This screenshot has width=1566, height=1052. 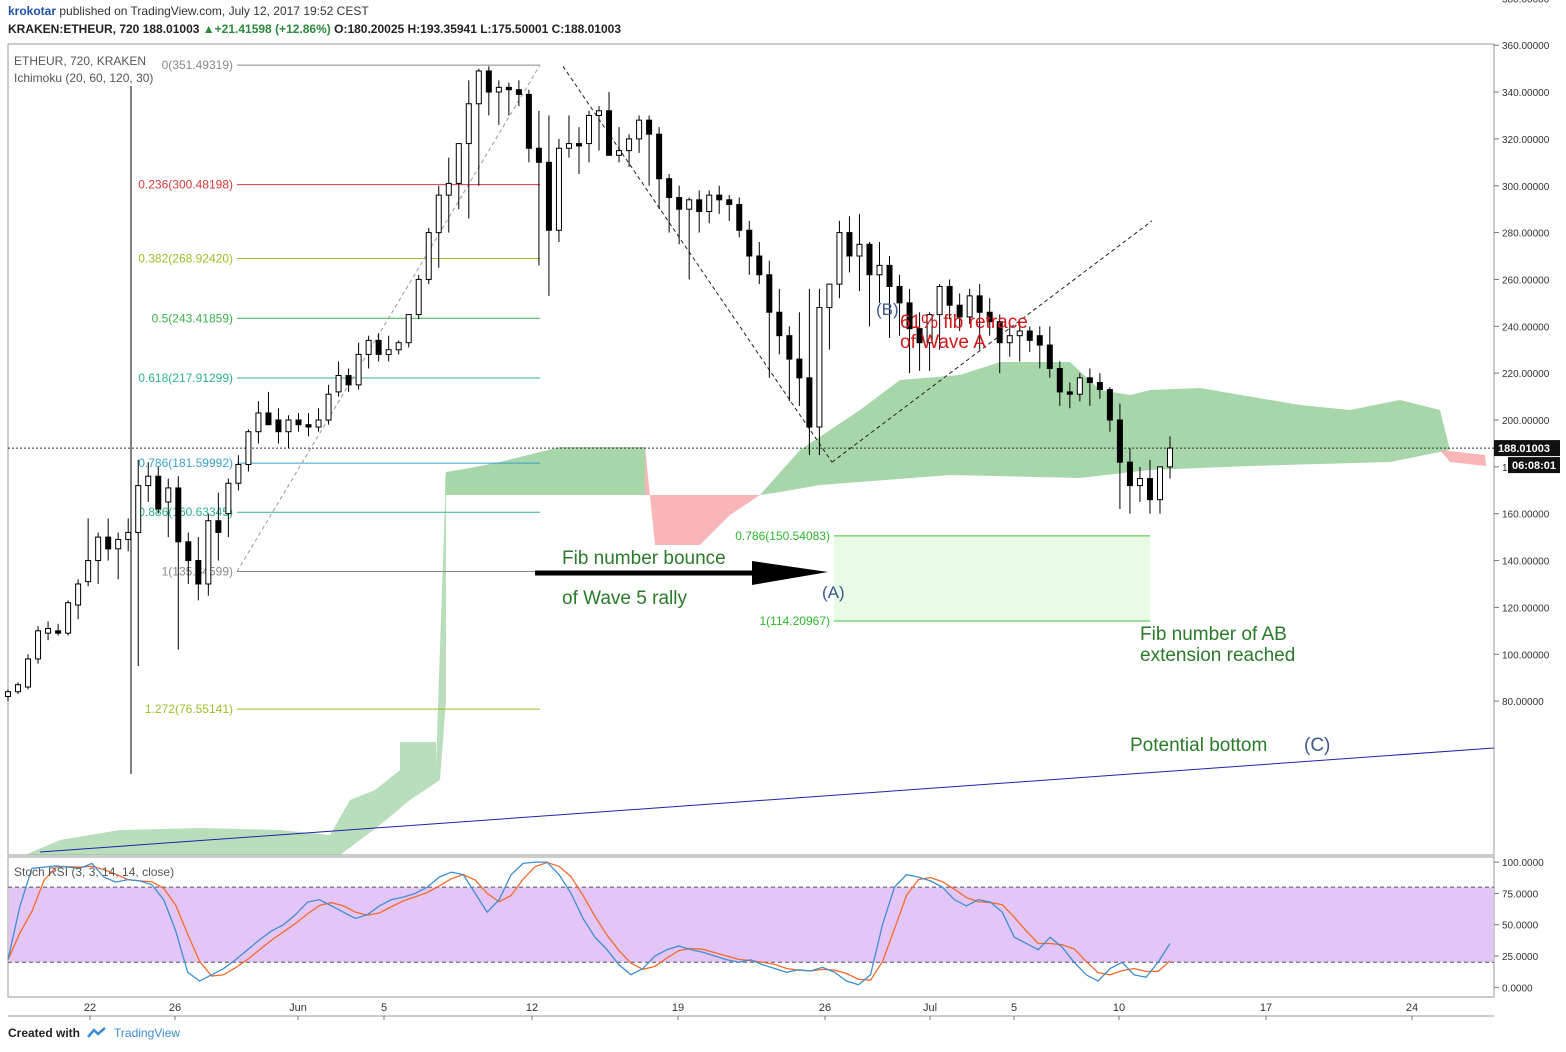 What do you see at coordinates (272, 29) in the screenshot?
I see `change-value: +21.41598 (+12.86%)` at bounding box center [272, 29].